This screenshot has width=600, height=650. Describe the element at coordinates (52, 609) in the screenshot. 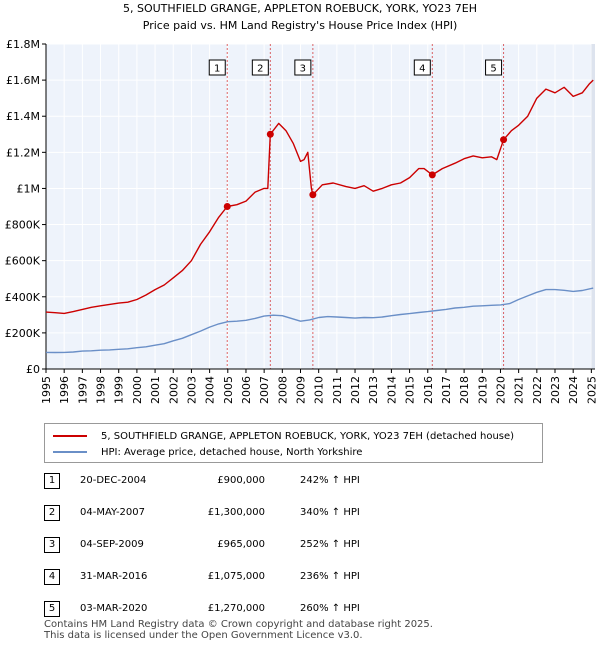

I see `sale-number-badge: 5` at that location.